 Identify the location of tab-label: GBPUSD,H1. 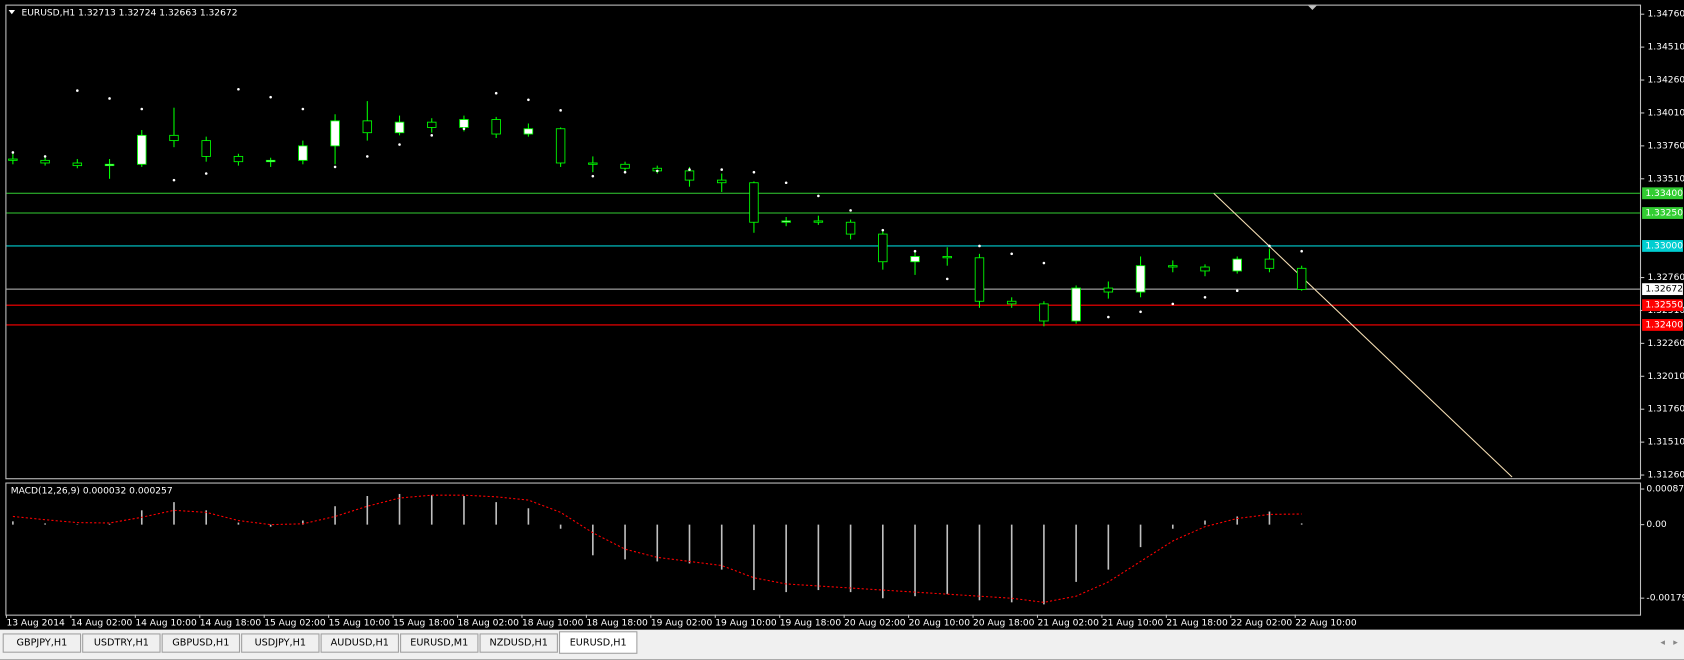
(200, 643).